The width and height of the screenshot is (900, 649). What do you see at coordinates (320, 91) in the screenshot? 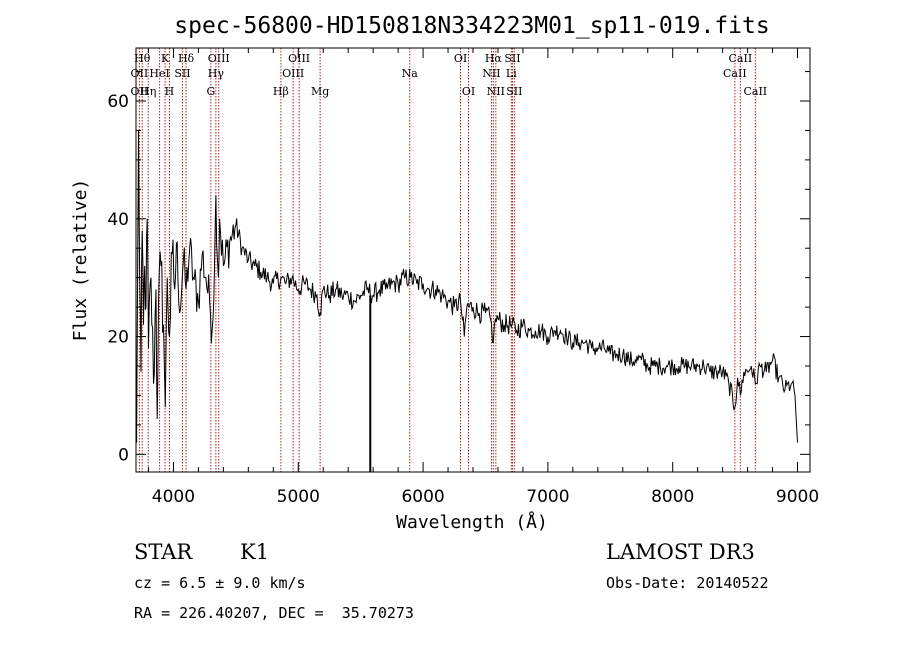
I see `line-label-14-0: Mg` at bounding box center [320, 91].